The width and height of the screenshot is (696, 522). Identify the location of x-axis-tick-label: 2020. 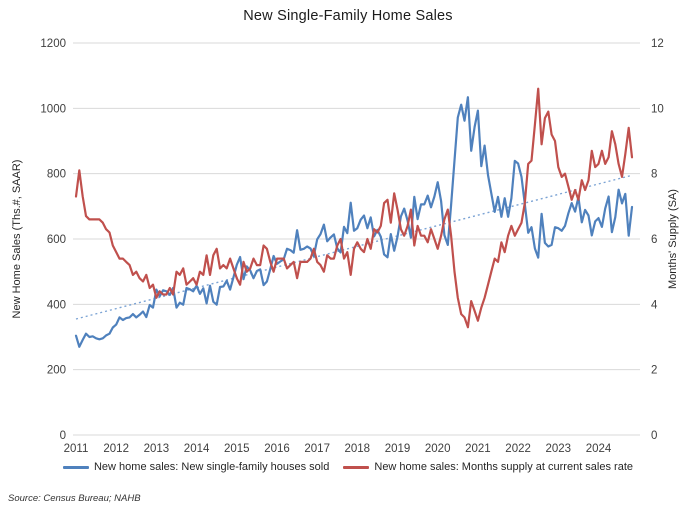
(438, 449).